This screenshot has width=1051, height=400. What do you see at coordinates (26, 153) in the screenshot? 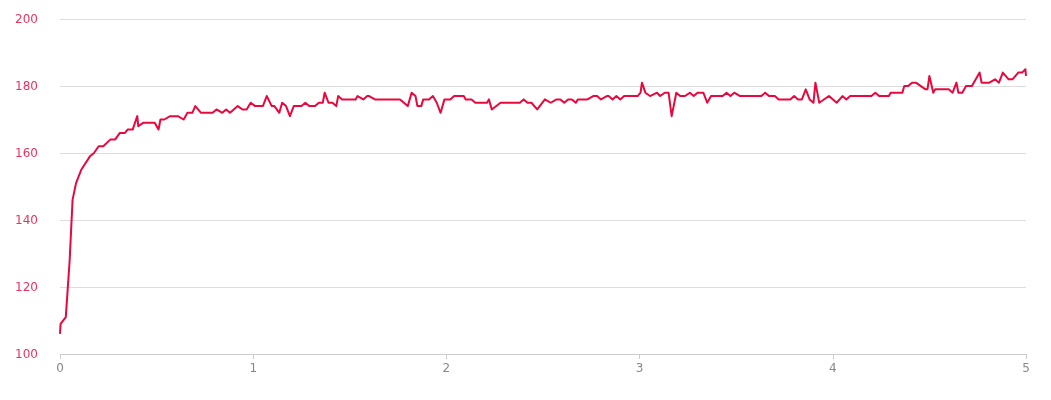
I see `y-tick-label: 160` at bounding box center [26, 153].